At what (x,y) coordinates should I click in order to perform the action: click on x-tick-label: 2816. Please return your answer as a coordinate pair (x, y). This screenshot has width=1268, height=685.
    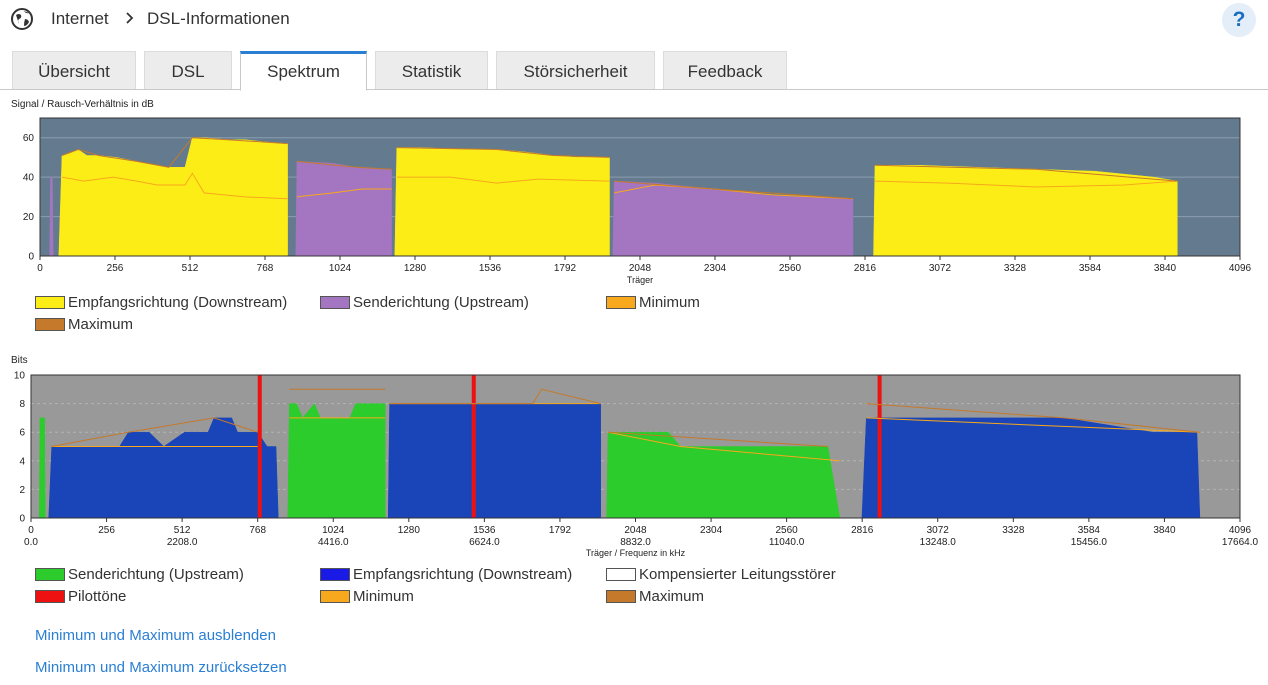
    Looking at the image, I should click on (862, 530).